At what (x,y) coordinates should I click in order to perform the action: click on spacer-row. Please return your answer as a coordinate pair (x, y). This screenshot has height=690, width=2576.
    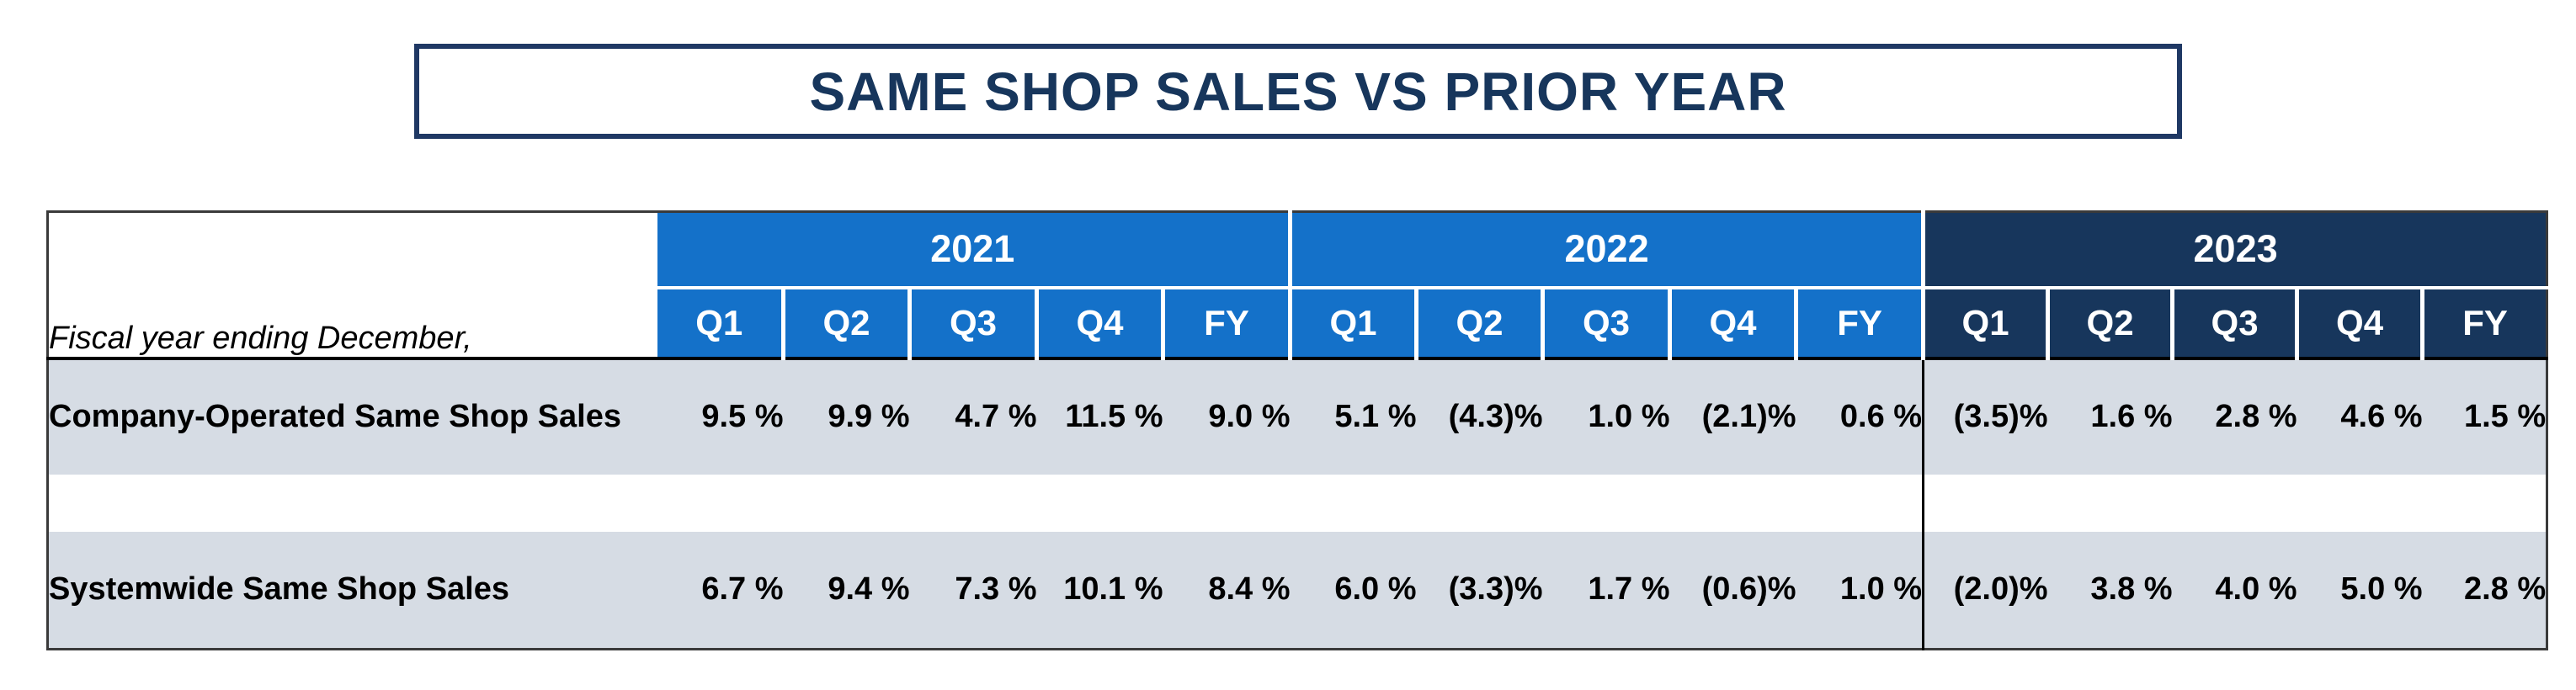
    Looking at the image, I should click on (1297, 503).